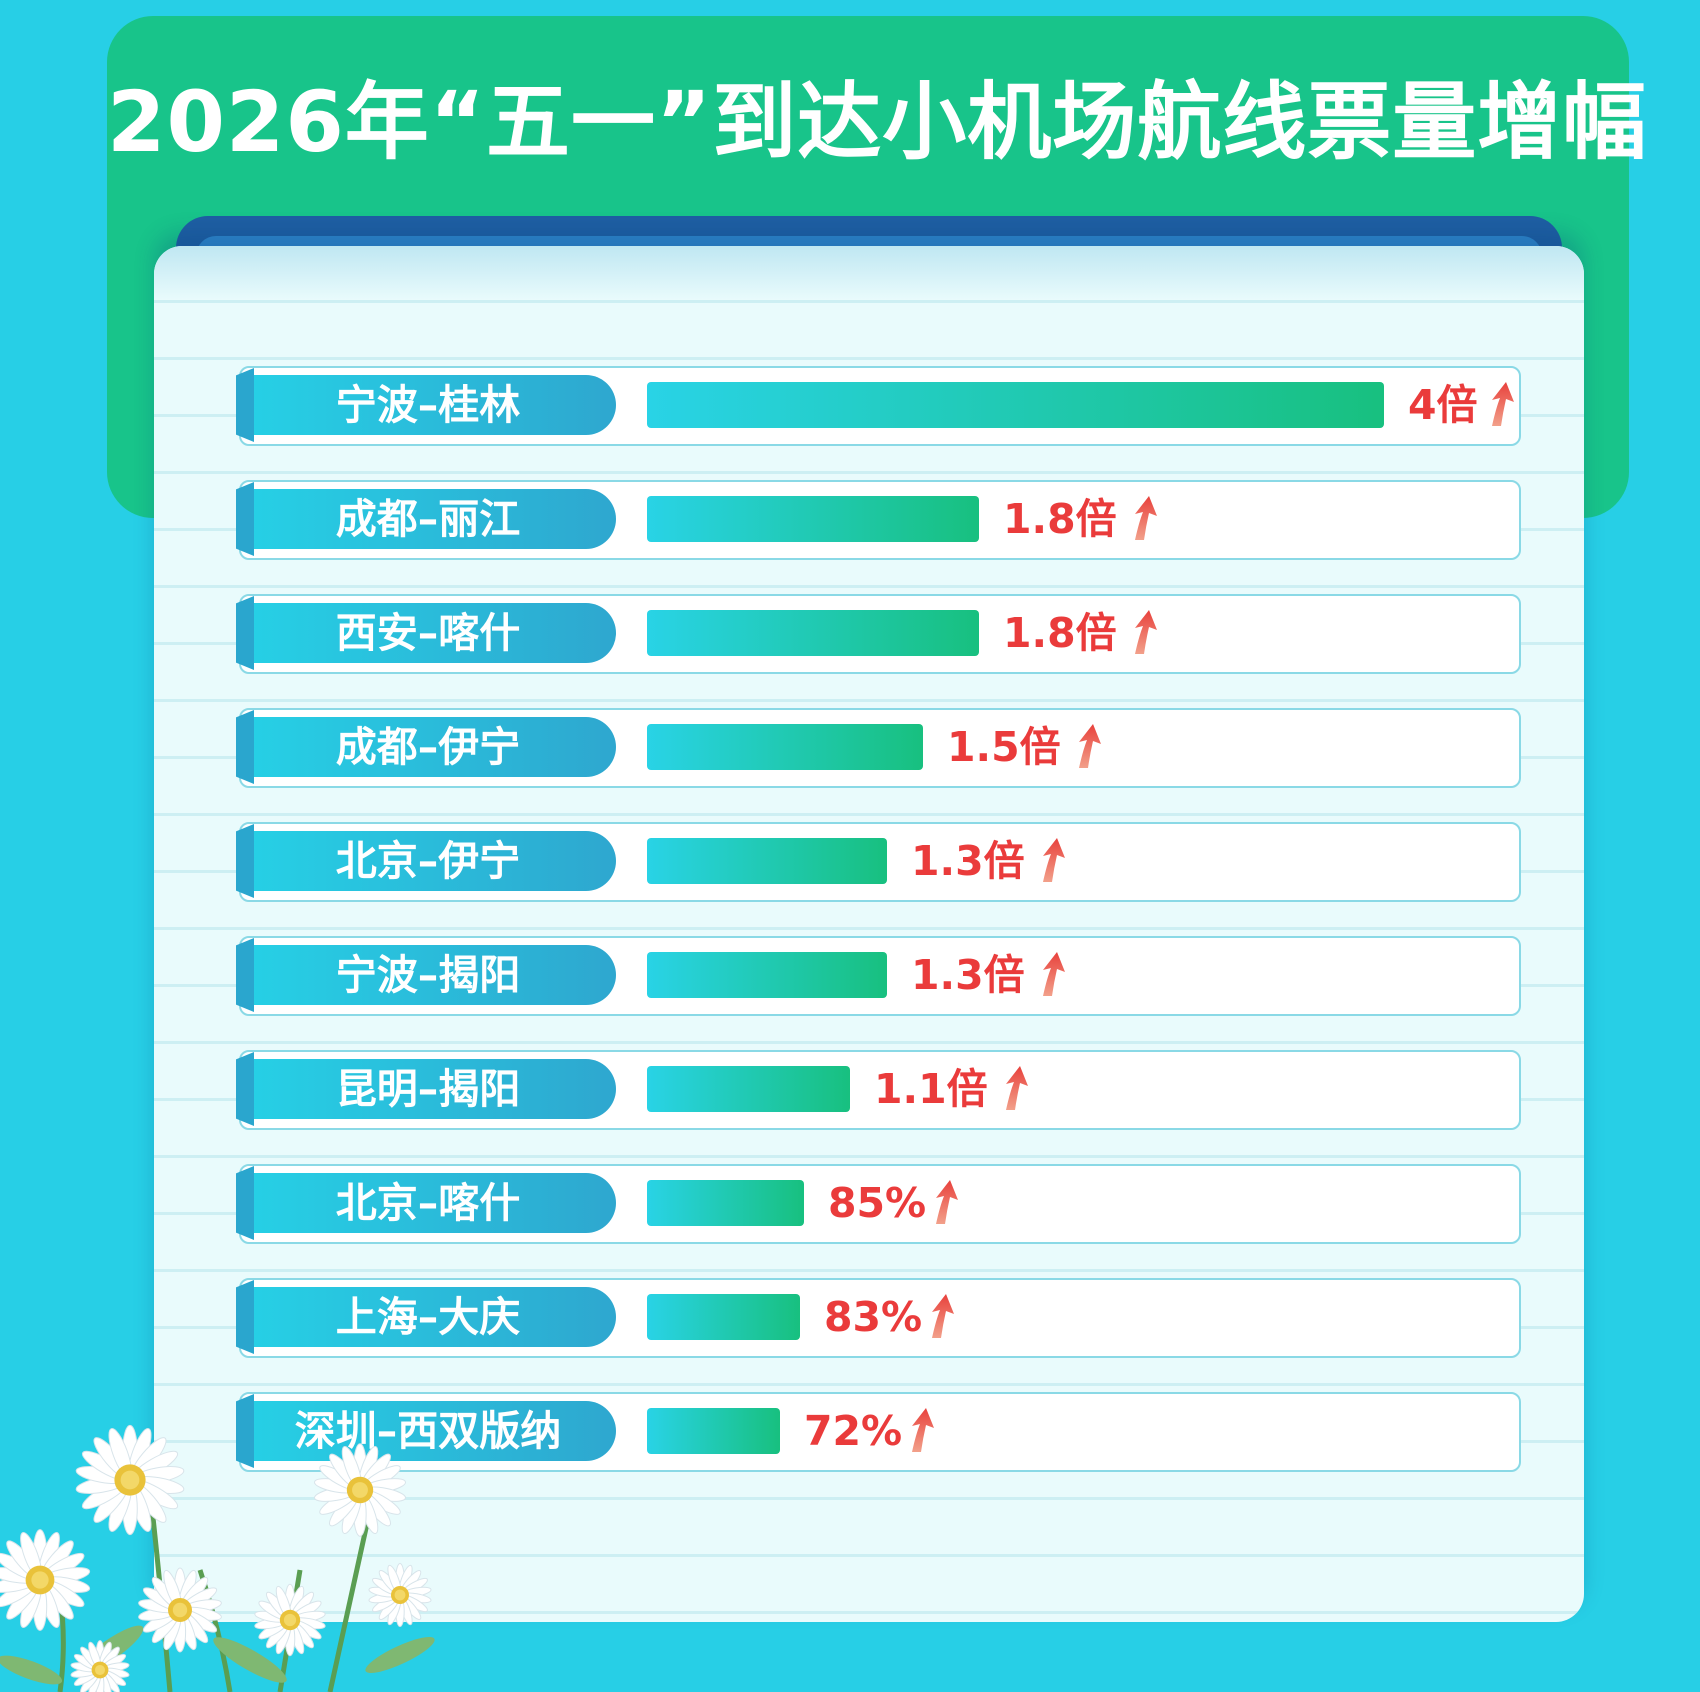  I want to click on route-label: 昆明–揭阳, so click(428, 1089).